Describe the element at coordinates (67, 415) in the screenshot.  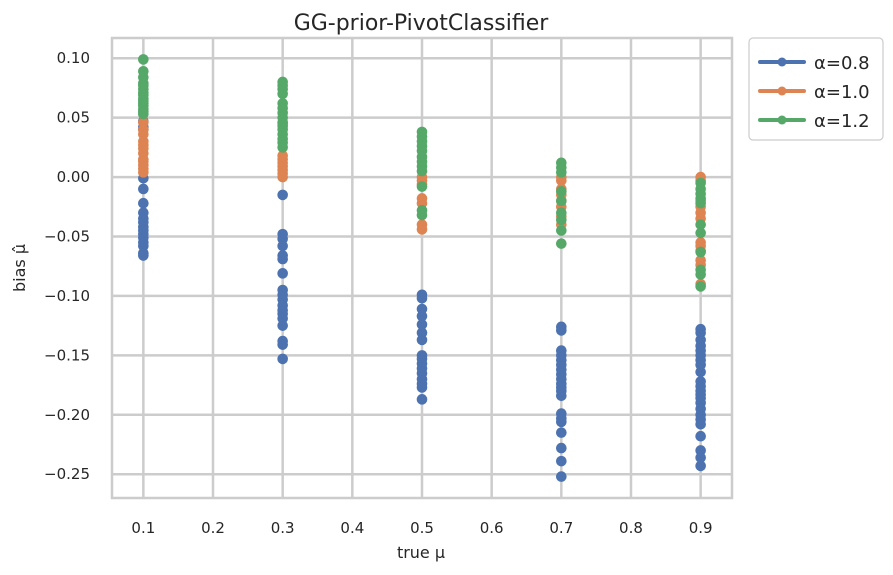
I see `y-tick-label: −0.20` at that location.